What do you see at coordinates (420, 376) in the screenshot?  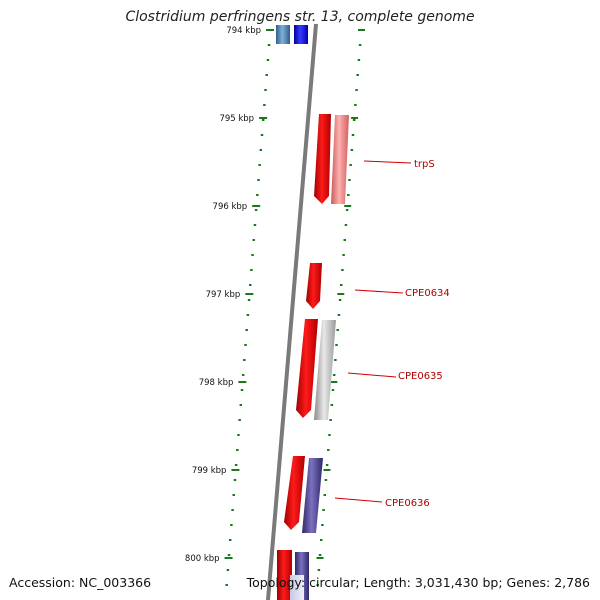 I see `gene-label: CPE0635` at bounding box center [420, 376].